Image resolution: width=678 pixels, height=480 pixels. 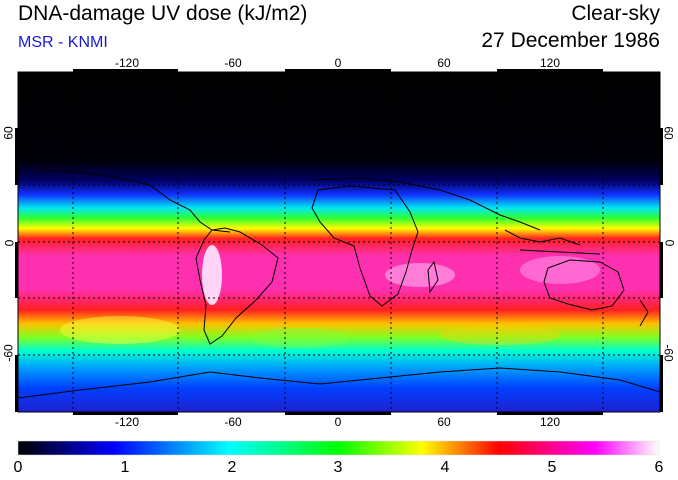 What do you see at coordinates (127, 63) in the screenshot?
I see `lon-tick-top: -120` at bounding box center [127, 63].